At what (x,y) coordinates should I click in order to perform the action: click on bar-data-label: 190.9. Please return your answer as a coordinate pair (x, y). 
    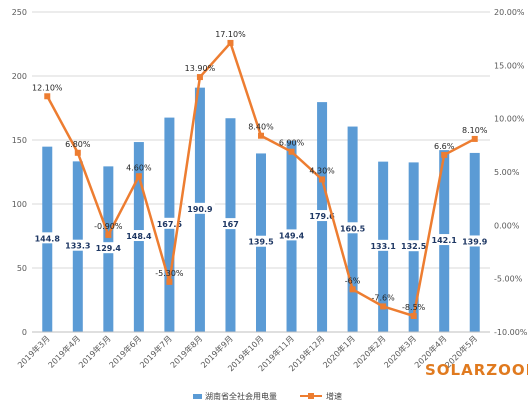
    Looking at the image, I should click on (200, 209).